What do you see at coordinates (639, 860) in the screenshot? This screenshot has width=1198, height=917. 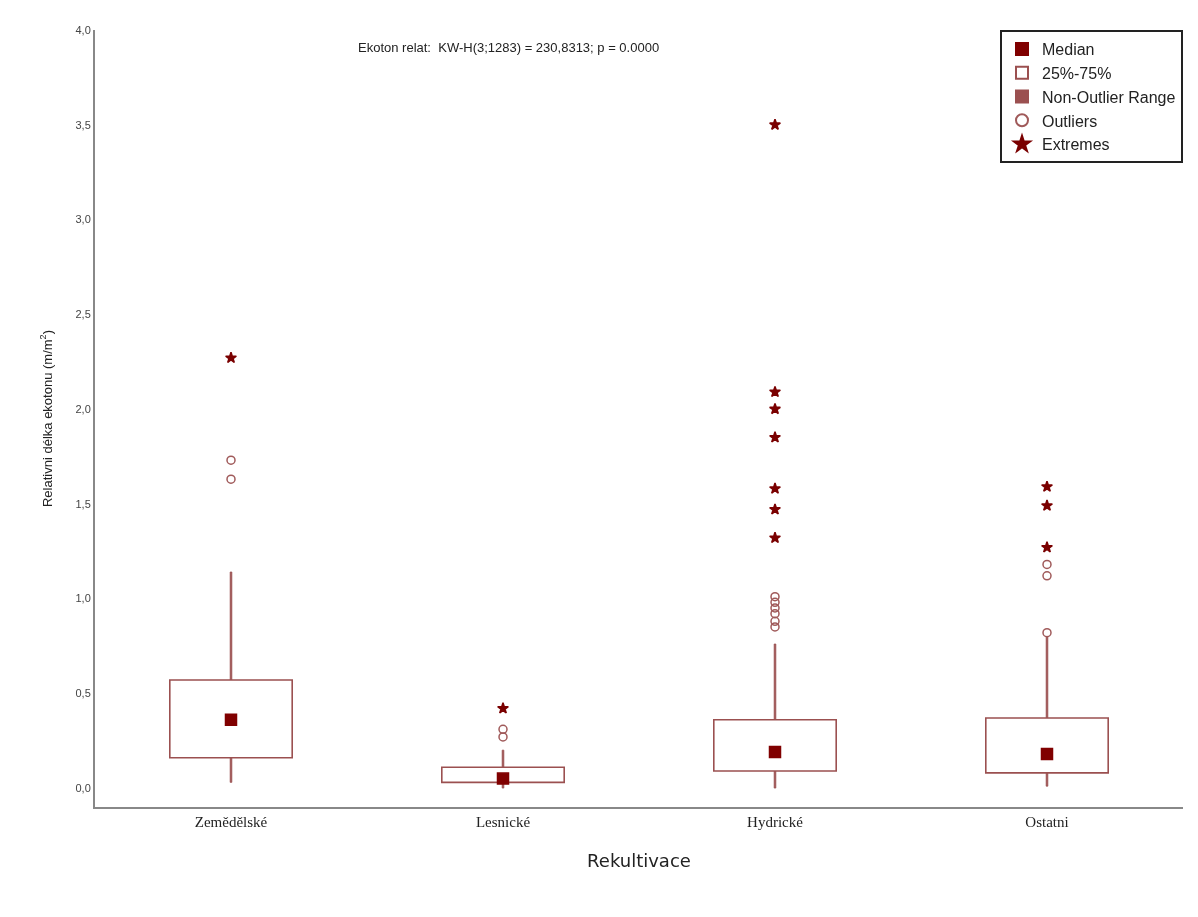 I see `x-axis-title: Rekultivace` at bounding box center [639, 860].